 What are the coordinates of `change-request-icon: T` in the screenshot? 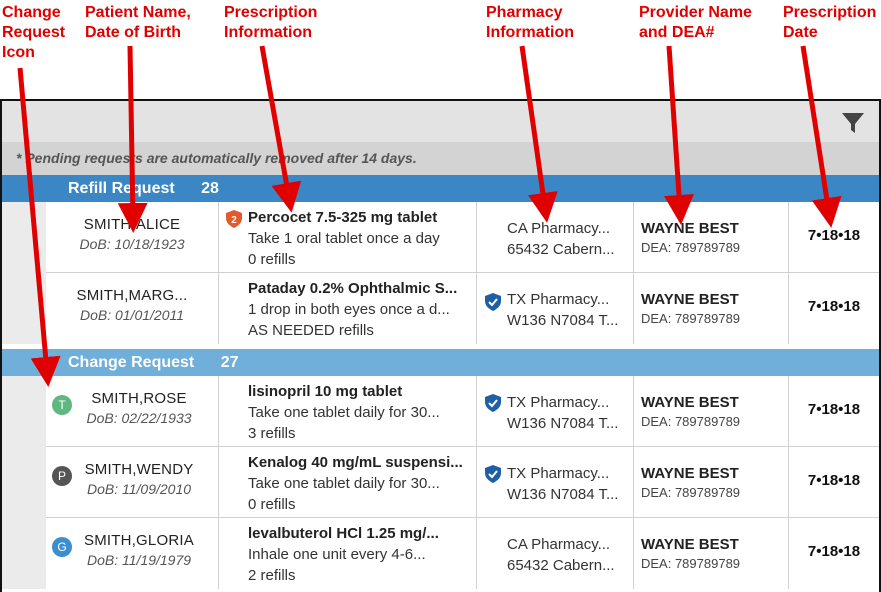 It's located at (62, 405).